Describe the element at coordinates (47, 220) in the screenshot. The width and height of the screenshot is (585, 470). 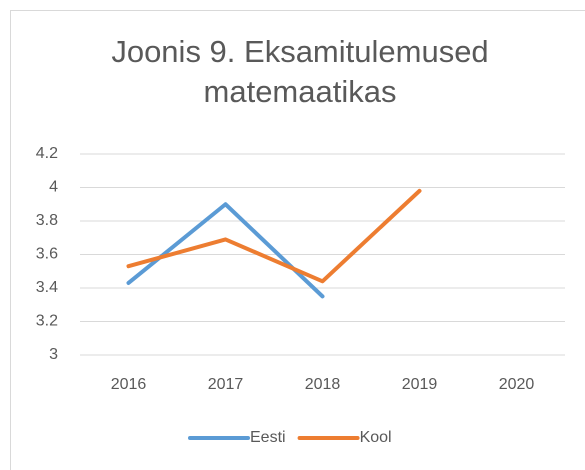
I see `y-tick-label: 3.8` at that location.